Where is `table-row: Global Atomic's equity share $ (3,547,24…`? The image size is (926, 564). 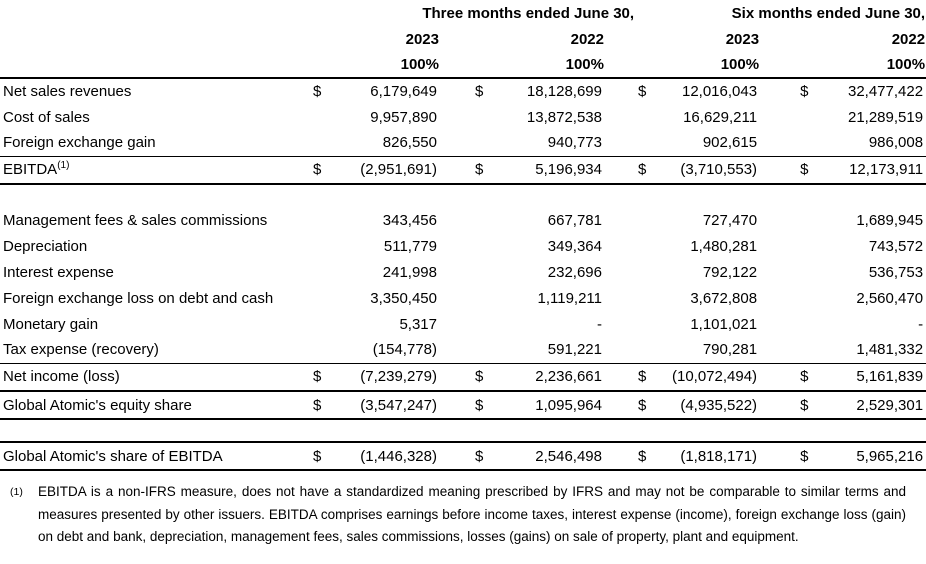
table-row: Global Atomic's equity share $ (3,547,24… is located at coordinates (463, 405).